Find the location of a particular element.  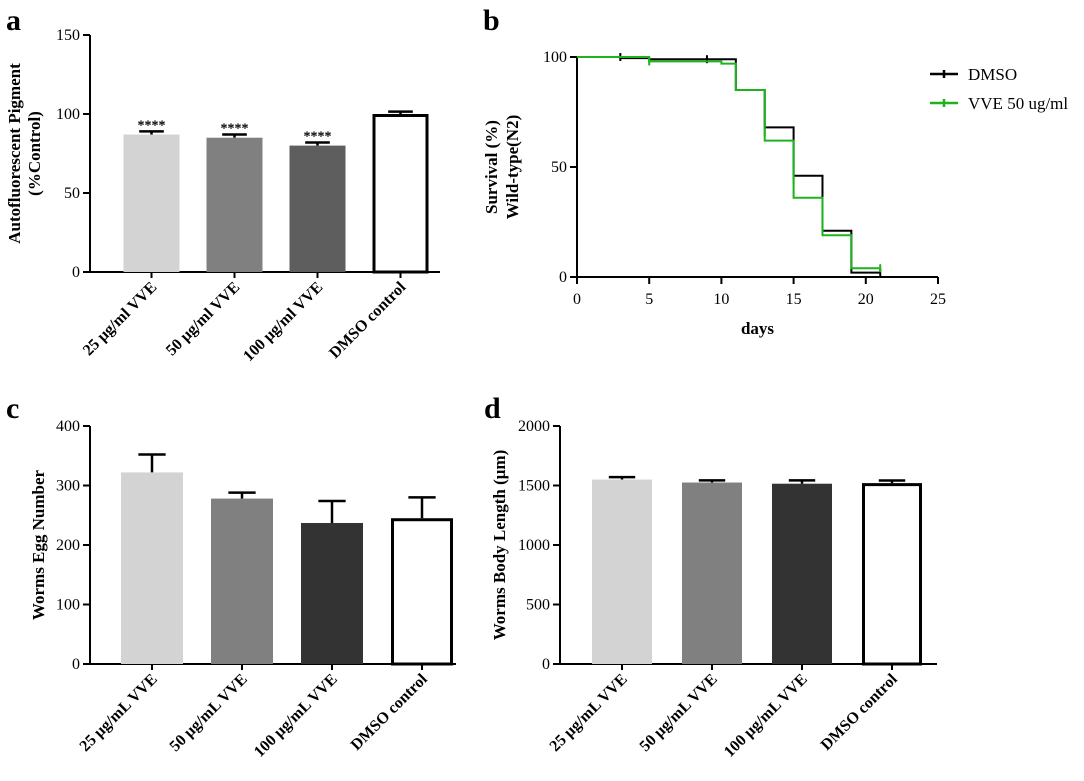

panel-letter-b: b is located at coordinates (491, 20).